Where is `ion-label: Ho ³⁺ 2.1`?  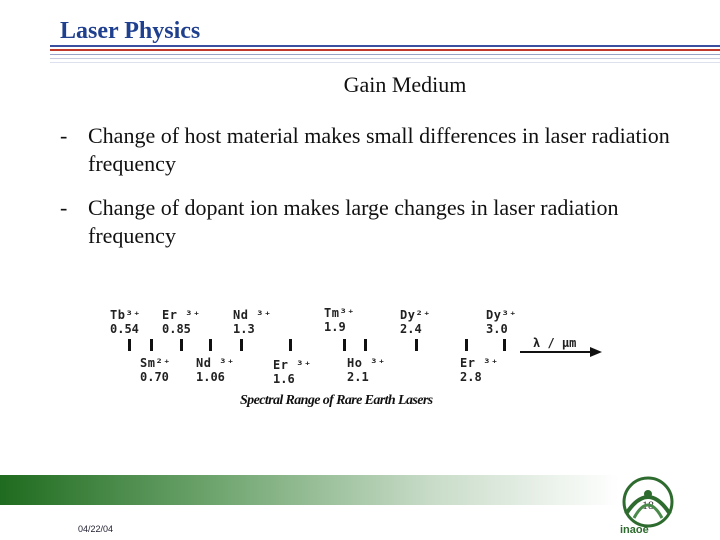 ion-label: Ho ³⁺ 2.1 is located at coordinates (366, 370).